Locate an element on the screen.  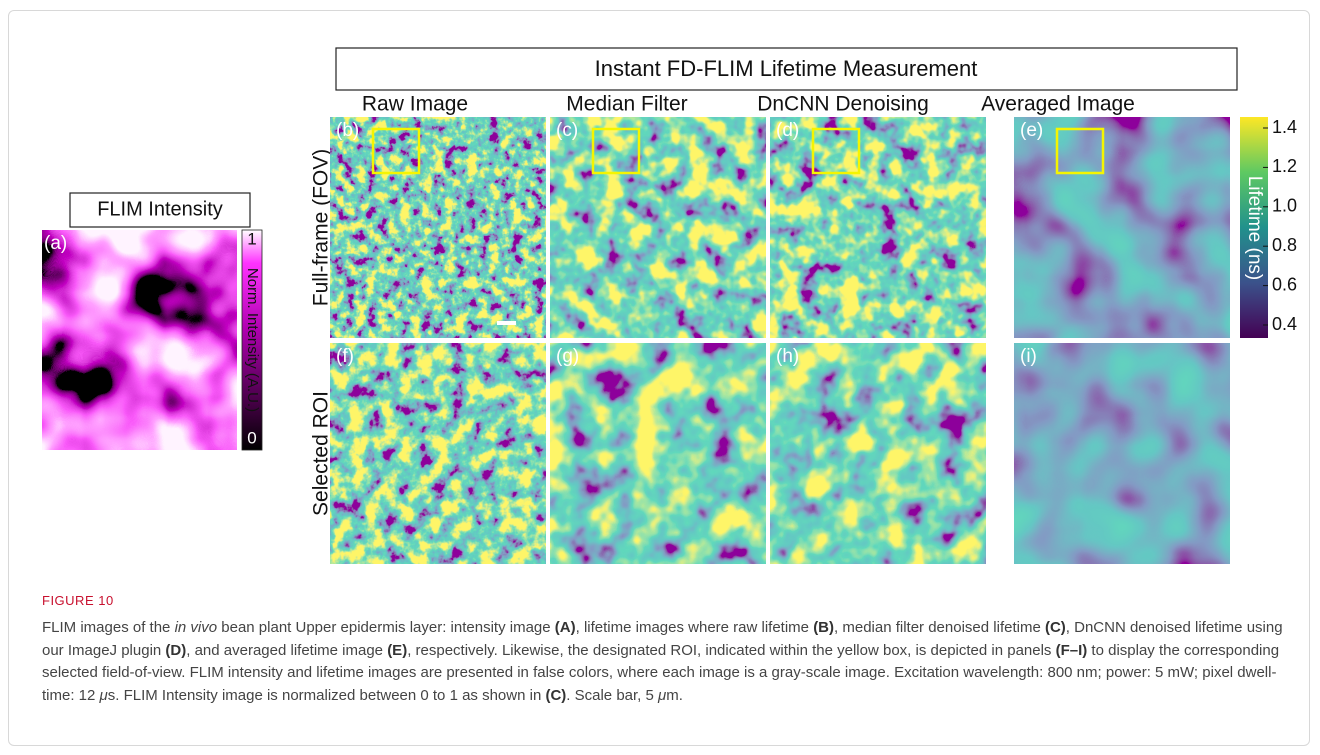
row-label: Full-frame (FOV) is located at coordinates (321, 228).